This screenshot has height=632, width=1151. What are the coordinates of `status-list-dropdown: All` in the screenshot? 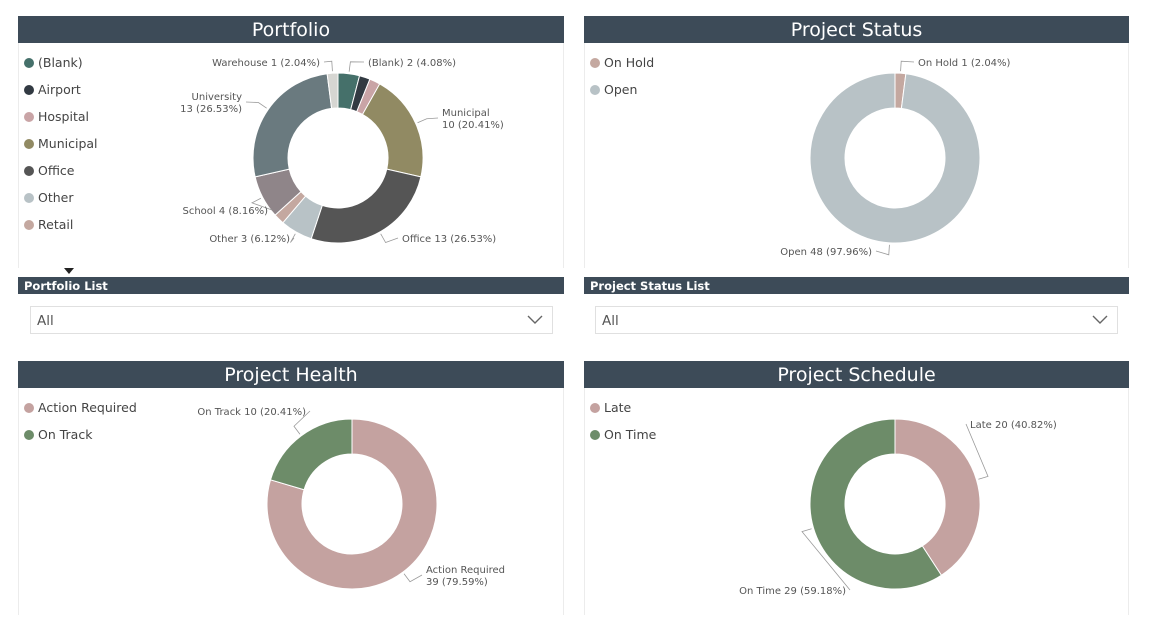 It's located at (856, 320).